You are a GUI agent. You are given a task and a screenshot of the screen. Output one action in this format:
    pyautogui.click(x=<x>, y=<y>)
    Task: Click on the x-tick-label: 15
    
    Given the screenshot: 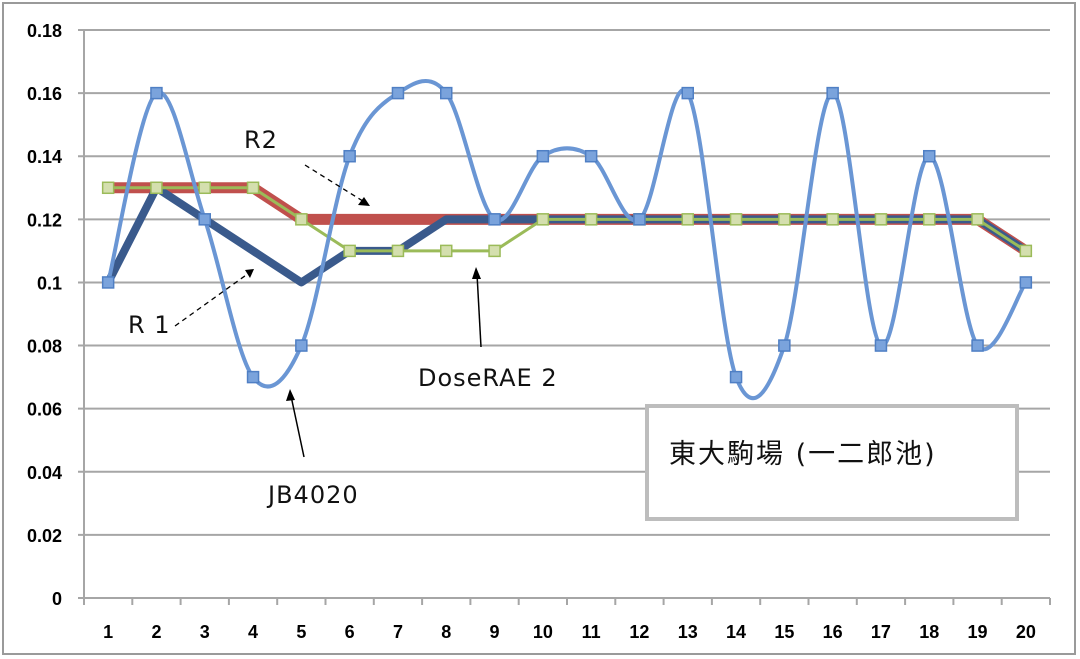 What is the action you would take?
    pyautogui.click(x=784, y=632)
    